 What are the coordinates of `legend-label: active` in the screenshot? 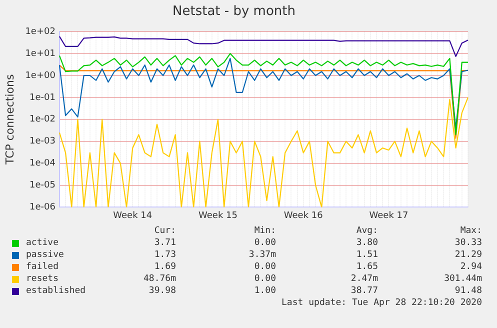 It's located at (42, 243).